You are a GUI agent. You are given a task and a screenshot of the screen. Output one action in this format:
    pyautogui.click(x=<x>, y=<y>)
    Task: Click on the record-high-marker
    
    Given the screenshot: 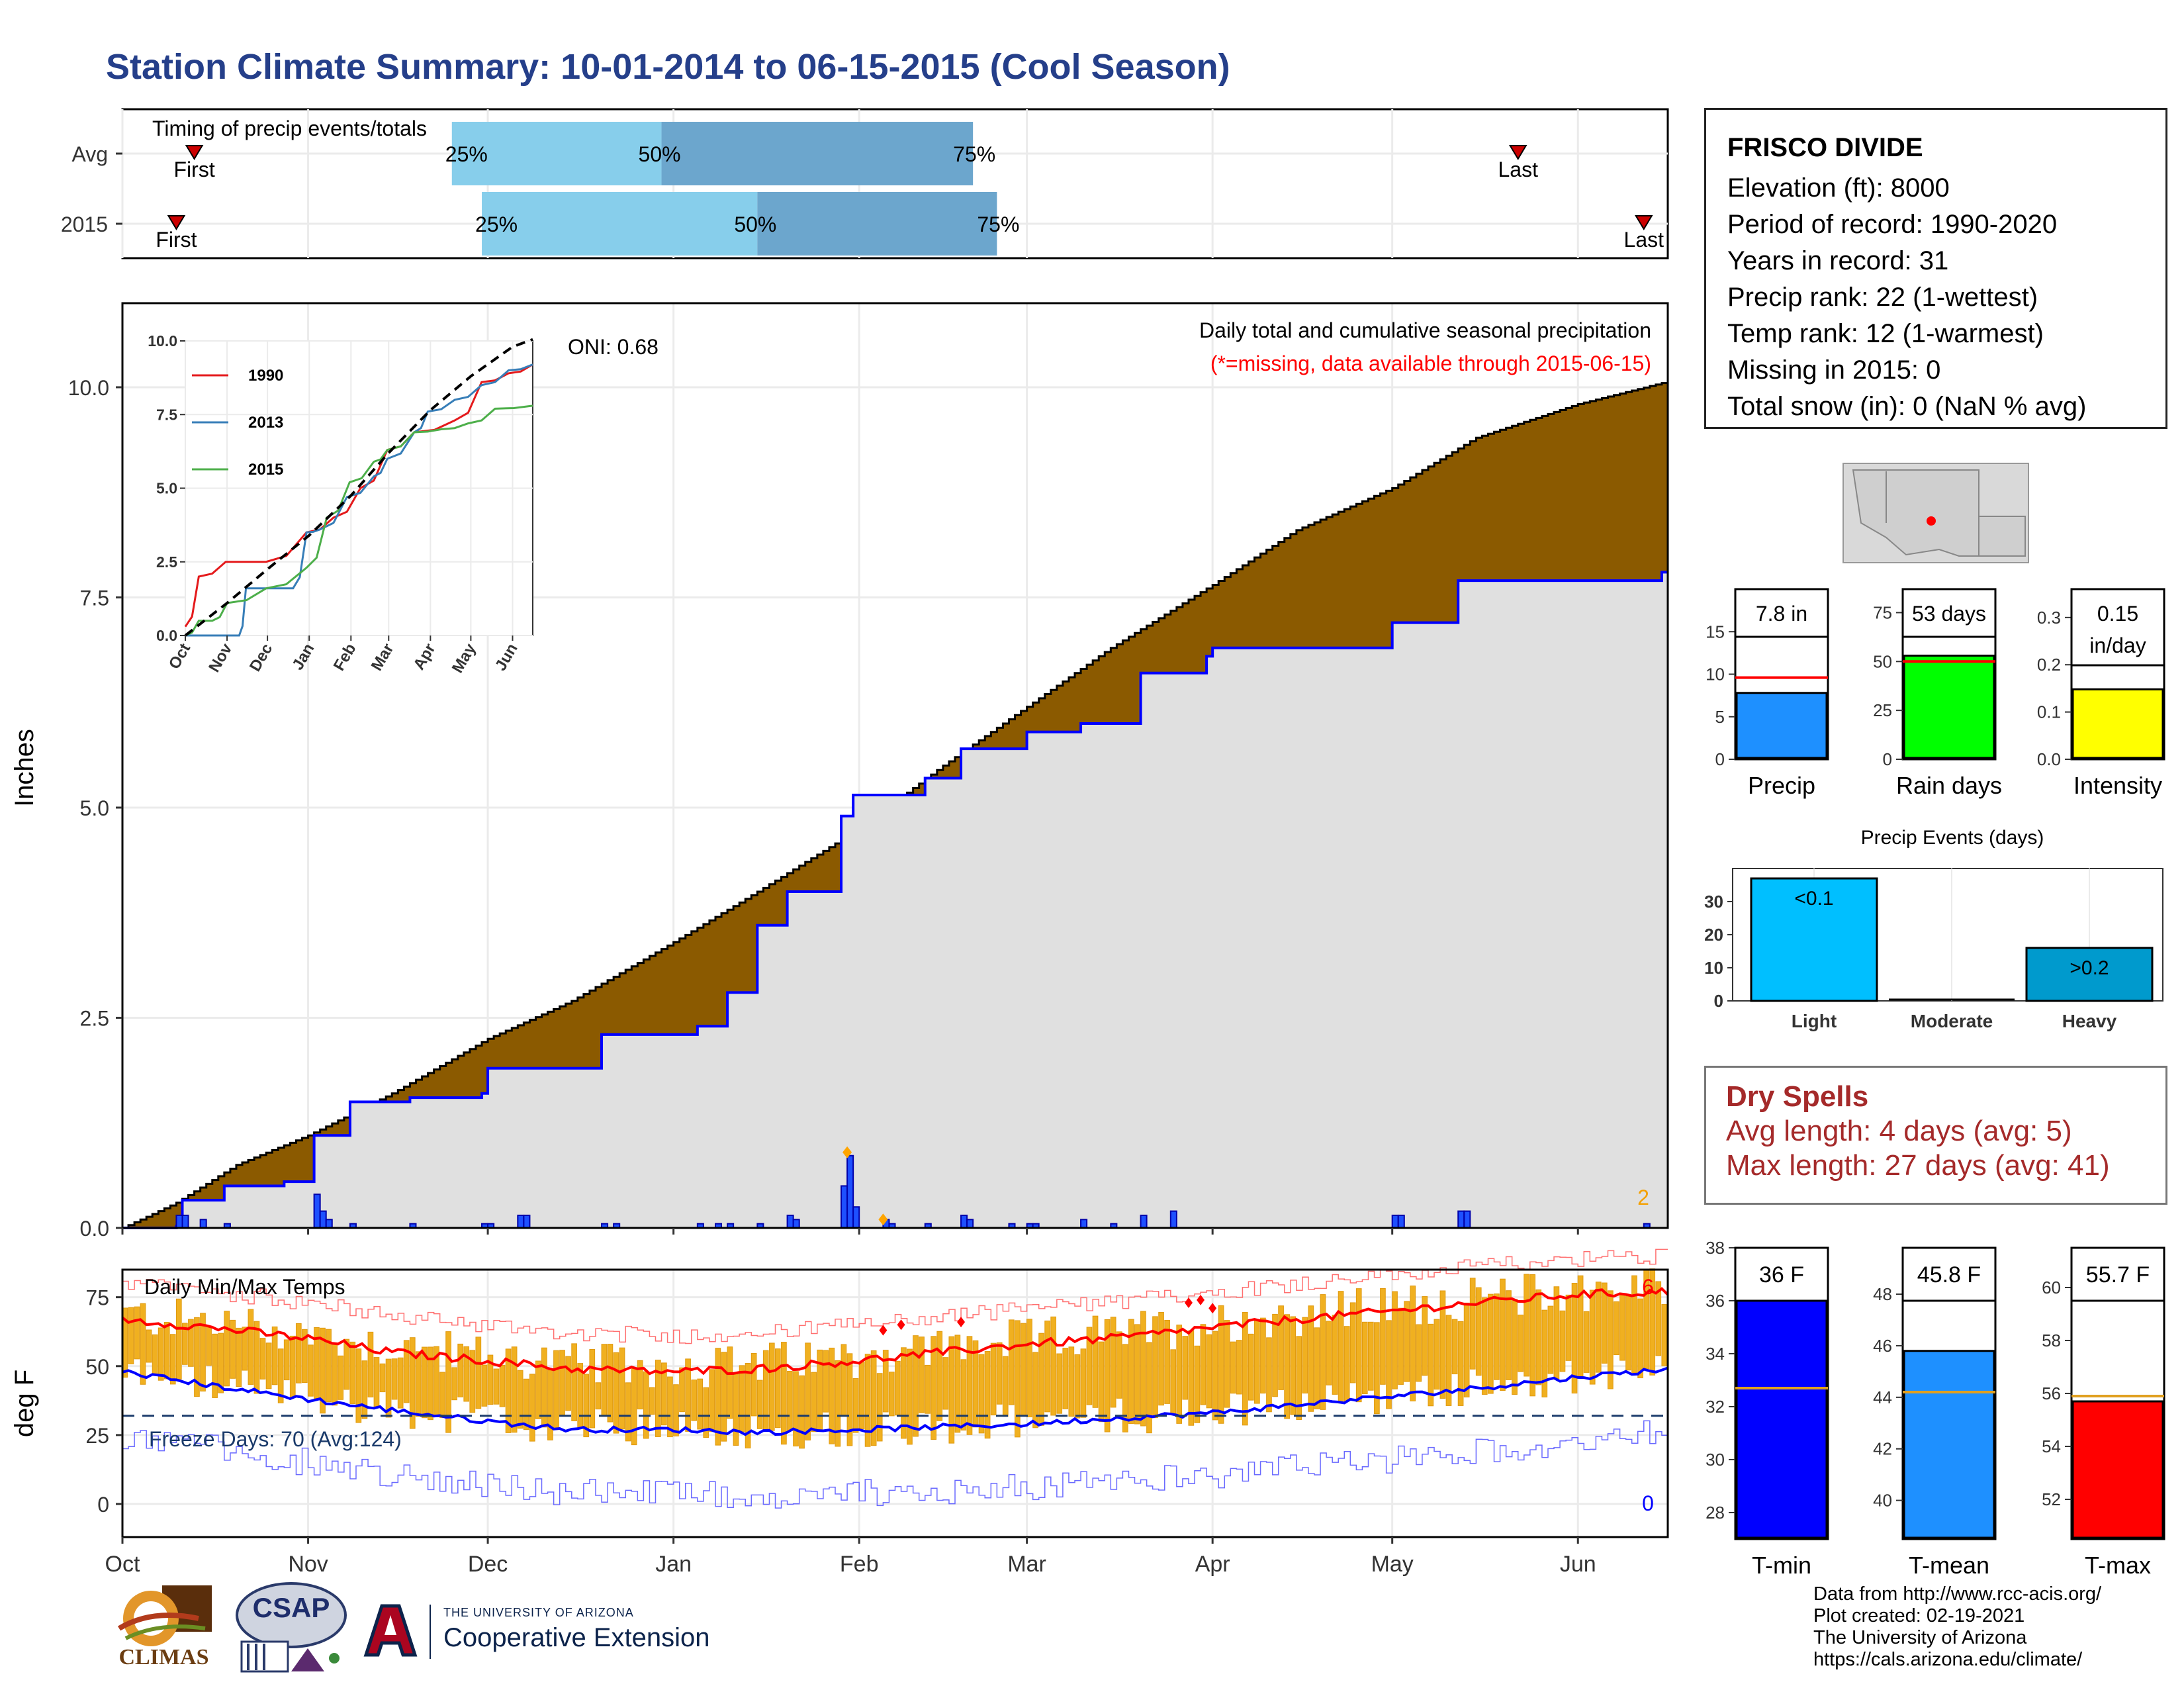 What is the action you would take?
    pyautogui.click(x=1188, y=1302)
    